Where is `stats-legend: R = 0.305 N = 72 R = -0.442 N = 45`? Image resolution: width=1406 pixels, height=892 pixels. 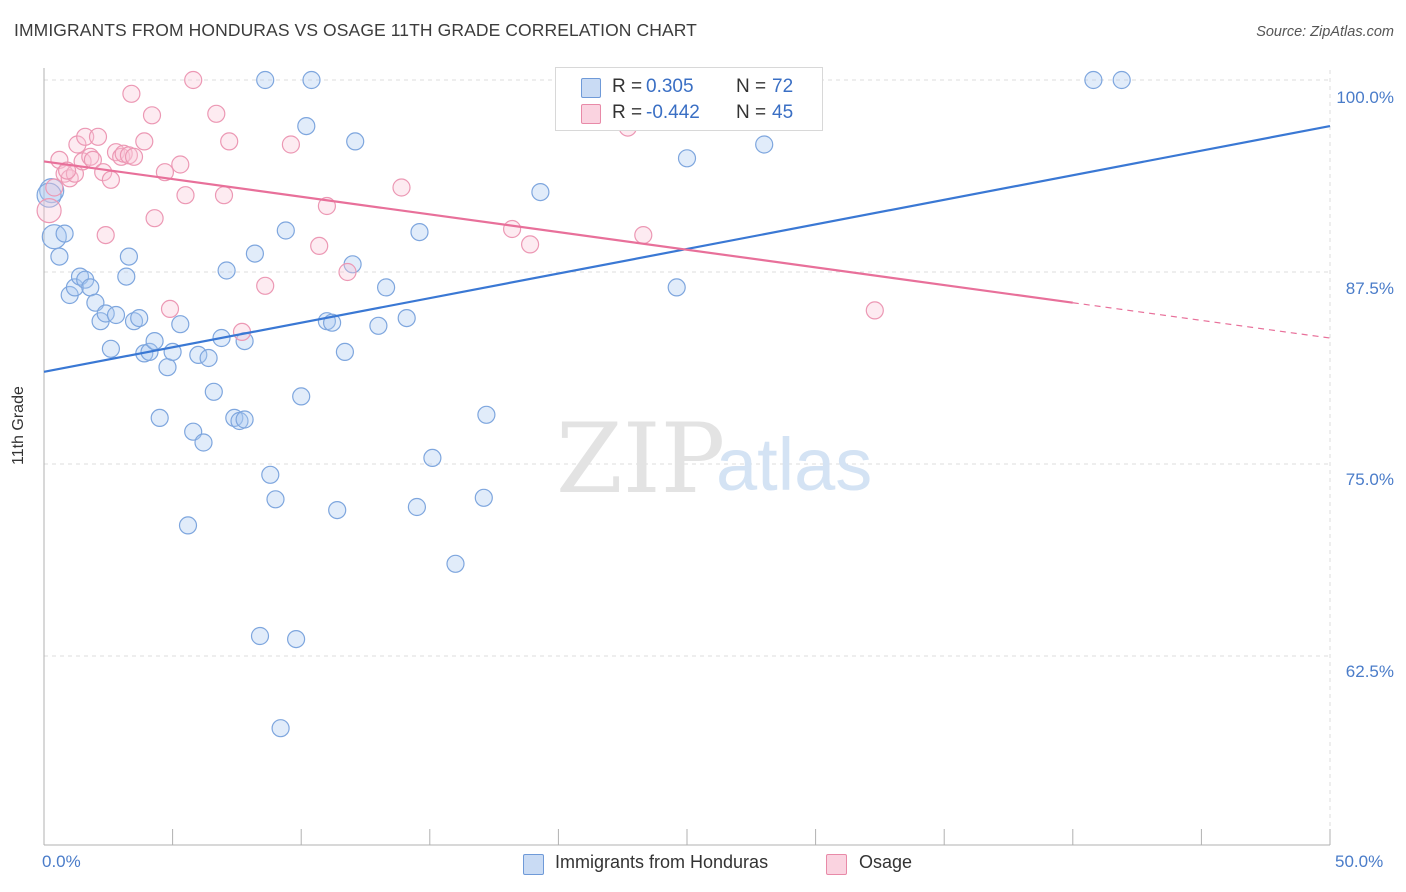
stats-legend: R = 0.305 N = 72 R = -0.442 N = 45 is located at coordinates (689, 99).